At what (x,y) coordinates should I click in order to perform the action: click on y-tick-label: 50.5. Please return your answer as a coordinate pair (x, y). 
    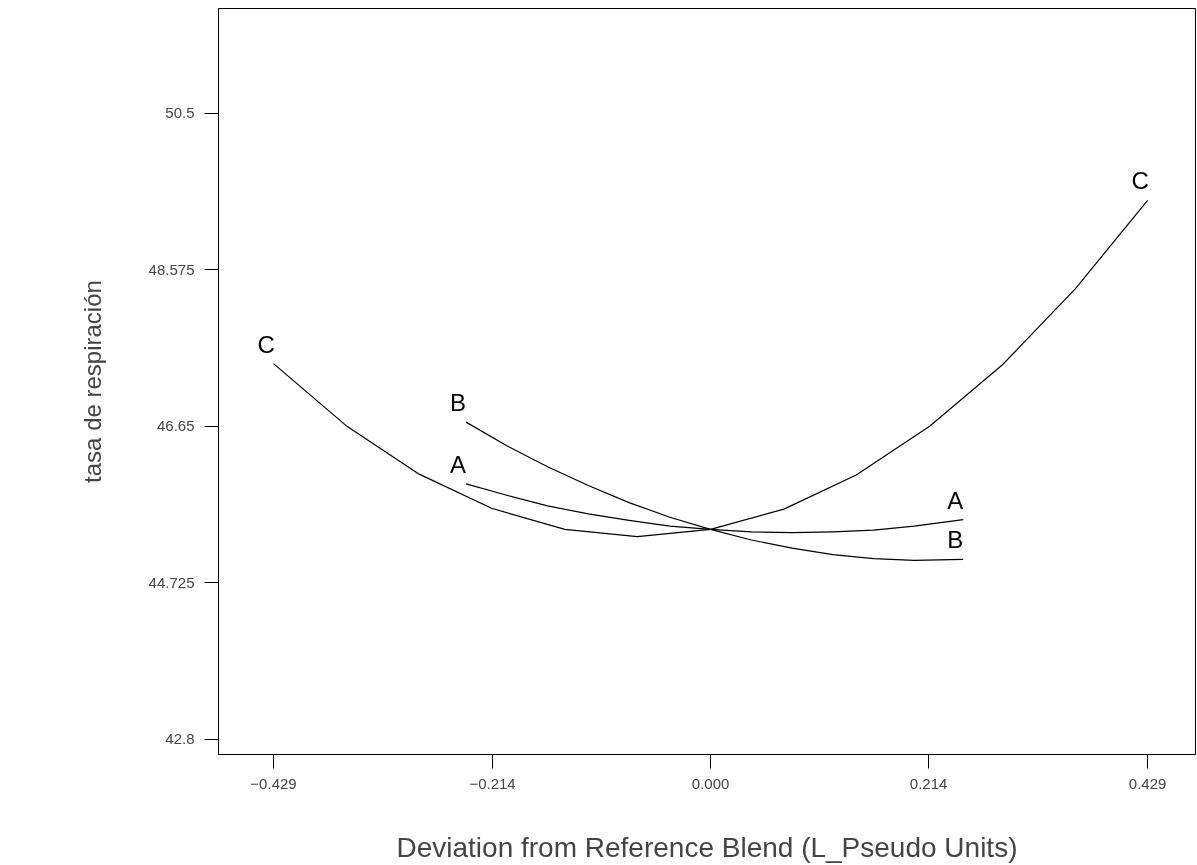
    Looking at the image, I should click on (180, 113).